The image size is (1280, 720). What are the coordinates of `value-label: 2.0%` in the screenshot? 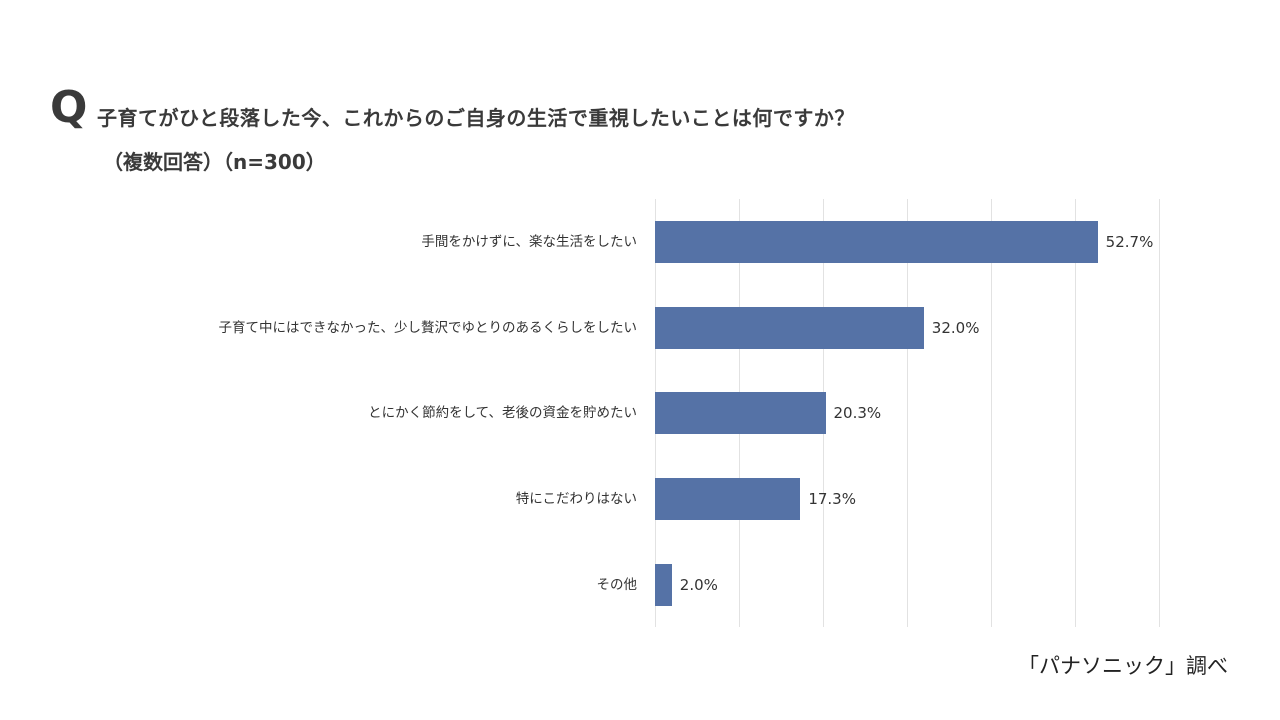 It's located at (698, 585).